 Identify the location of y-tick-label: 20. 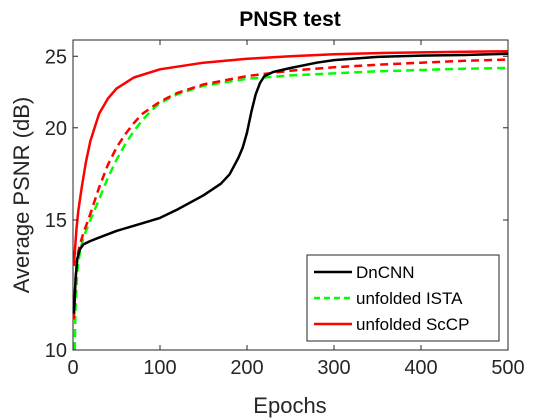
(56, 129).